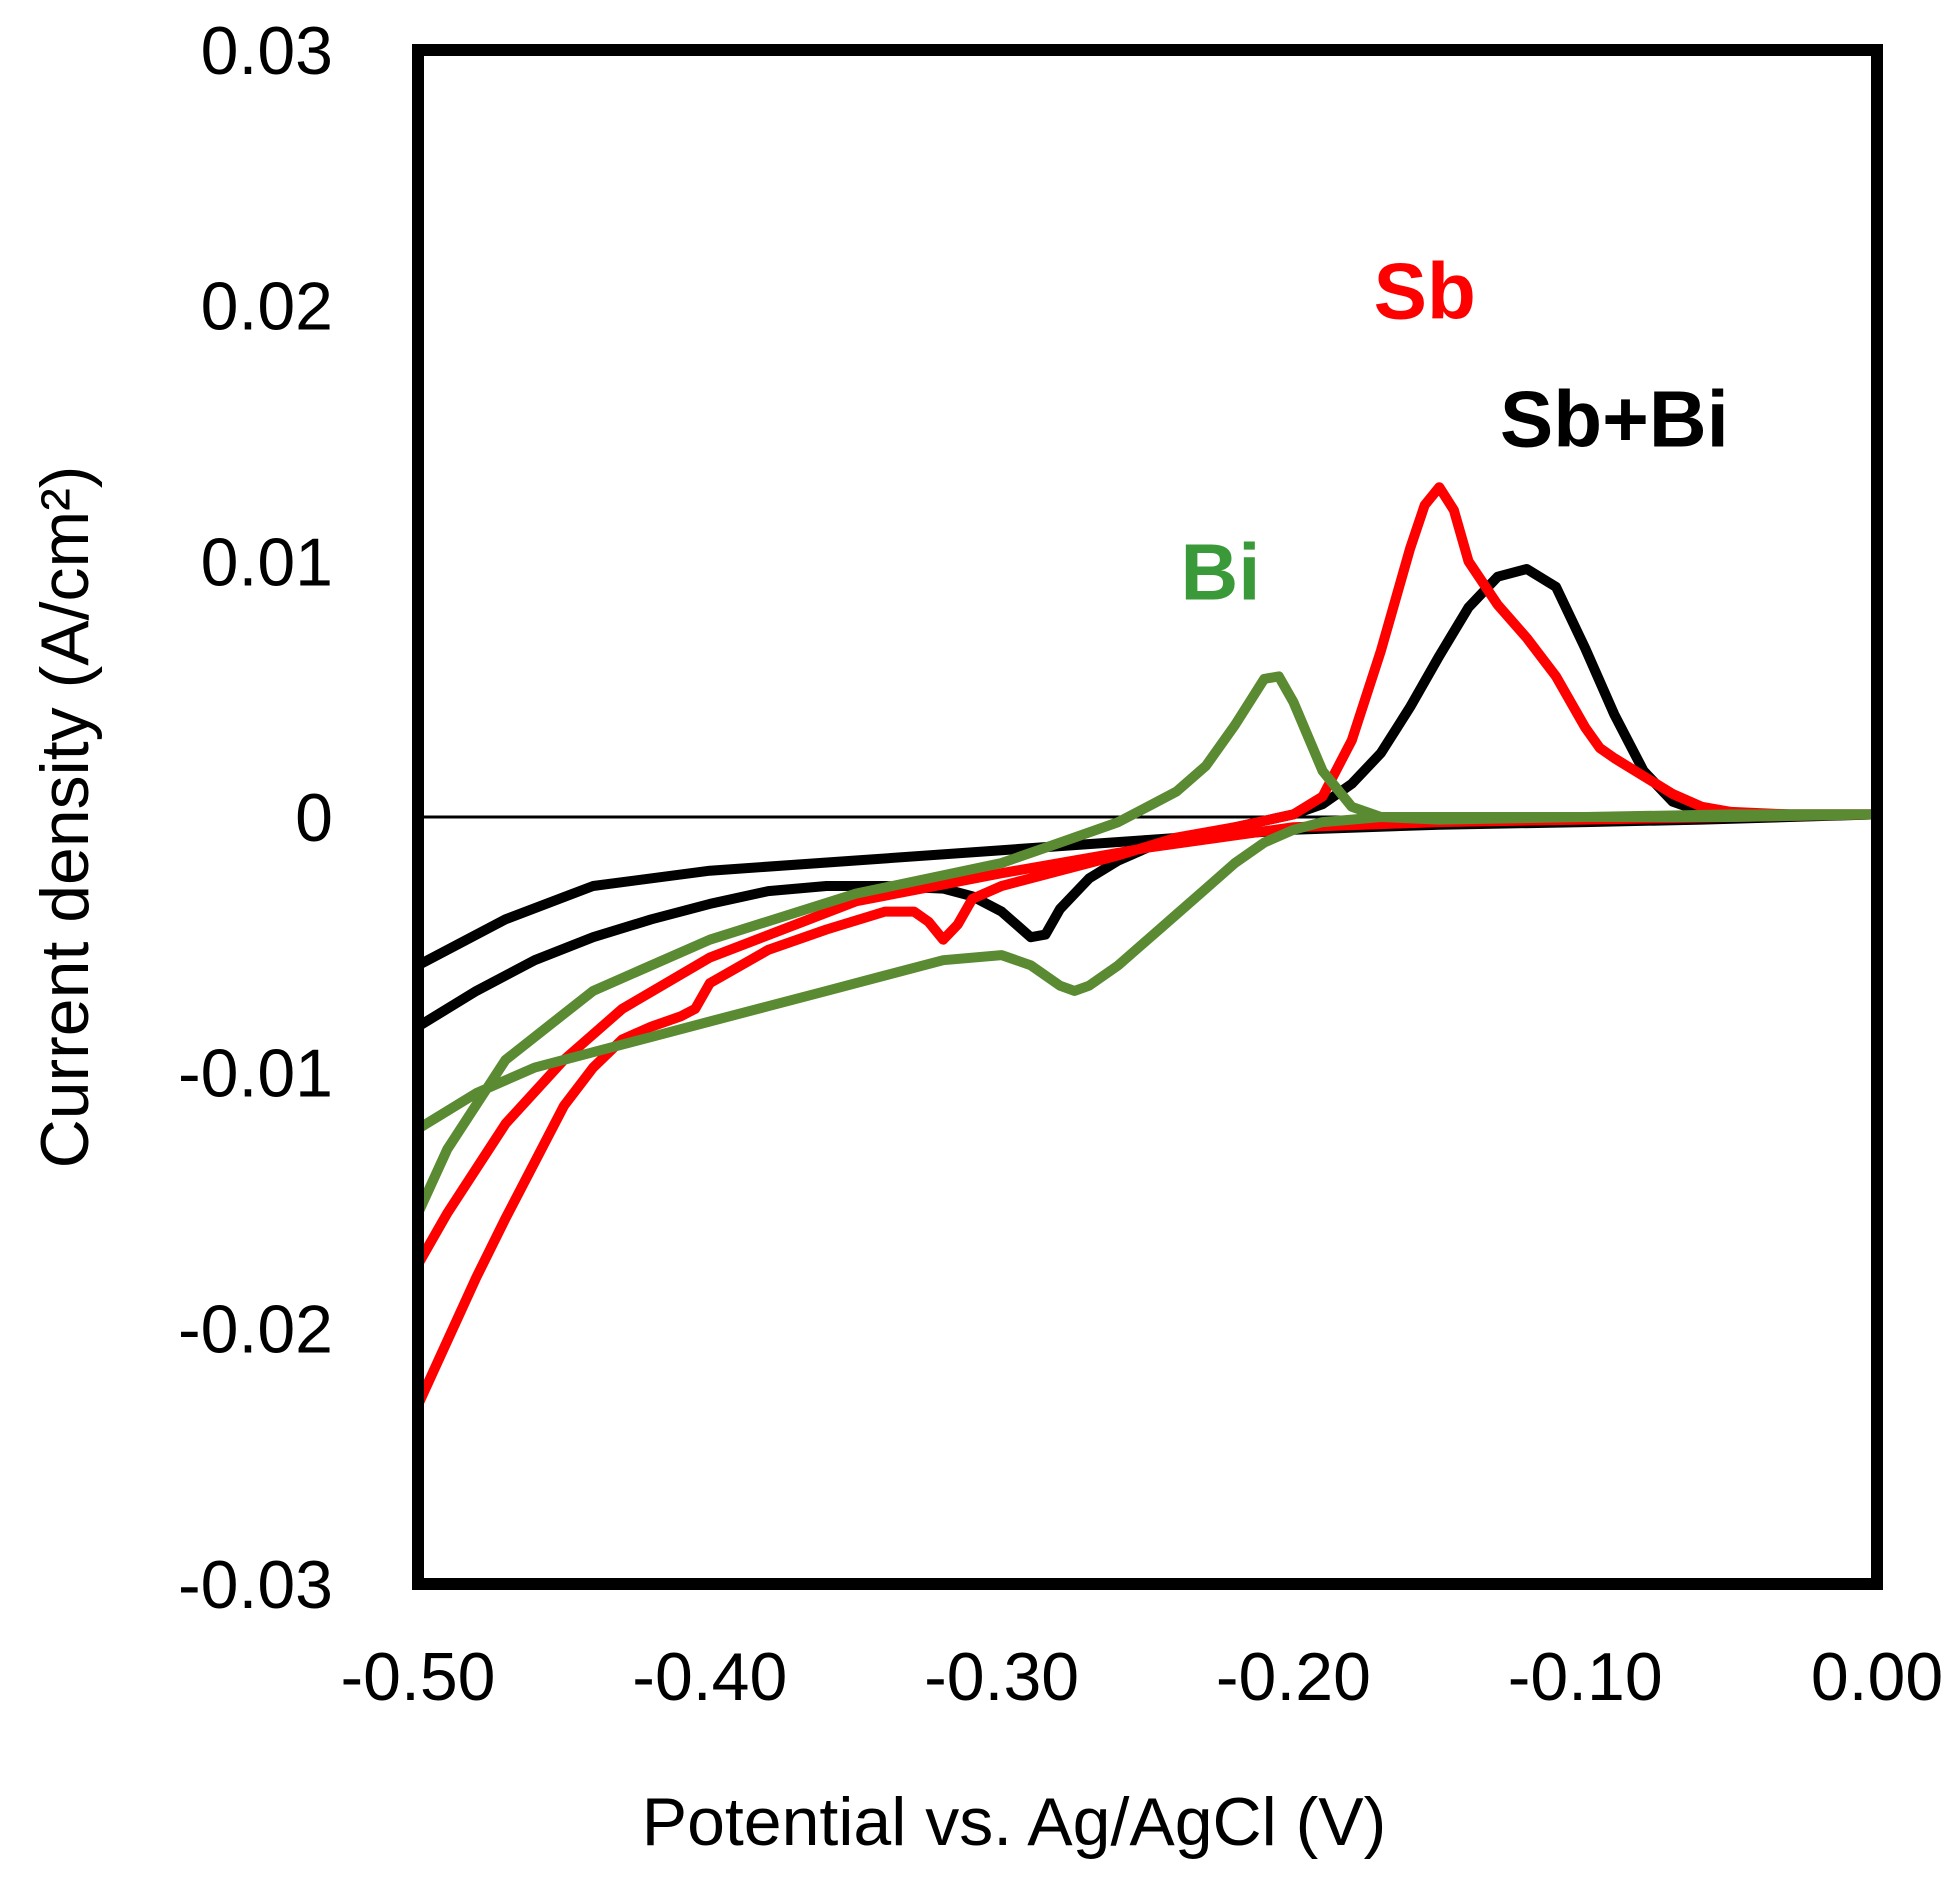  I want to click on y-tick-label: -0.02, so click(255, 1329).